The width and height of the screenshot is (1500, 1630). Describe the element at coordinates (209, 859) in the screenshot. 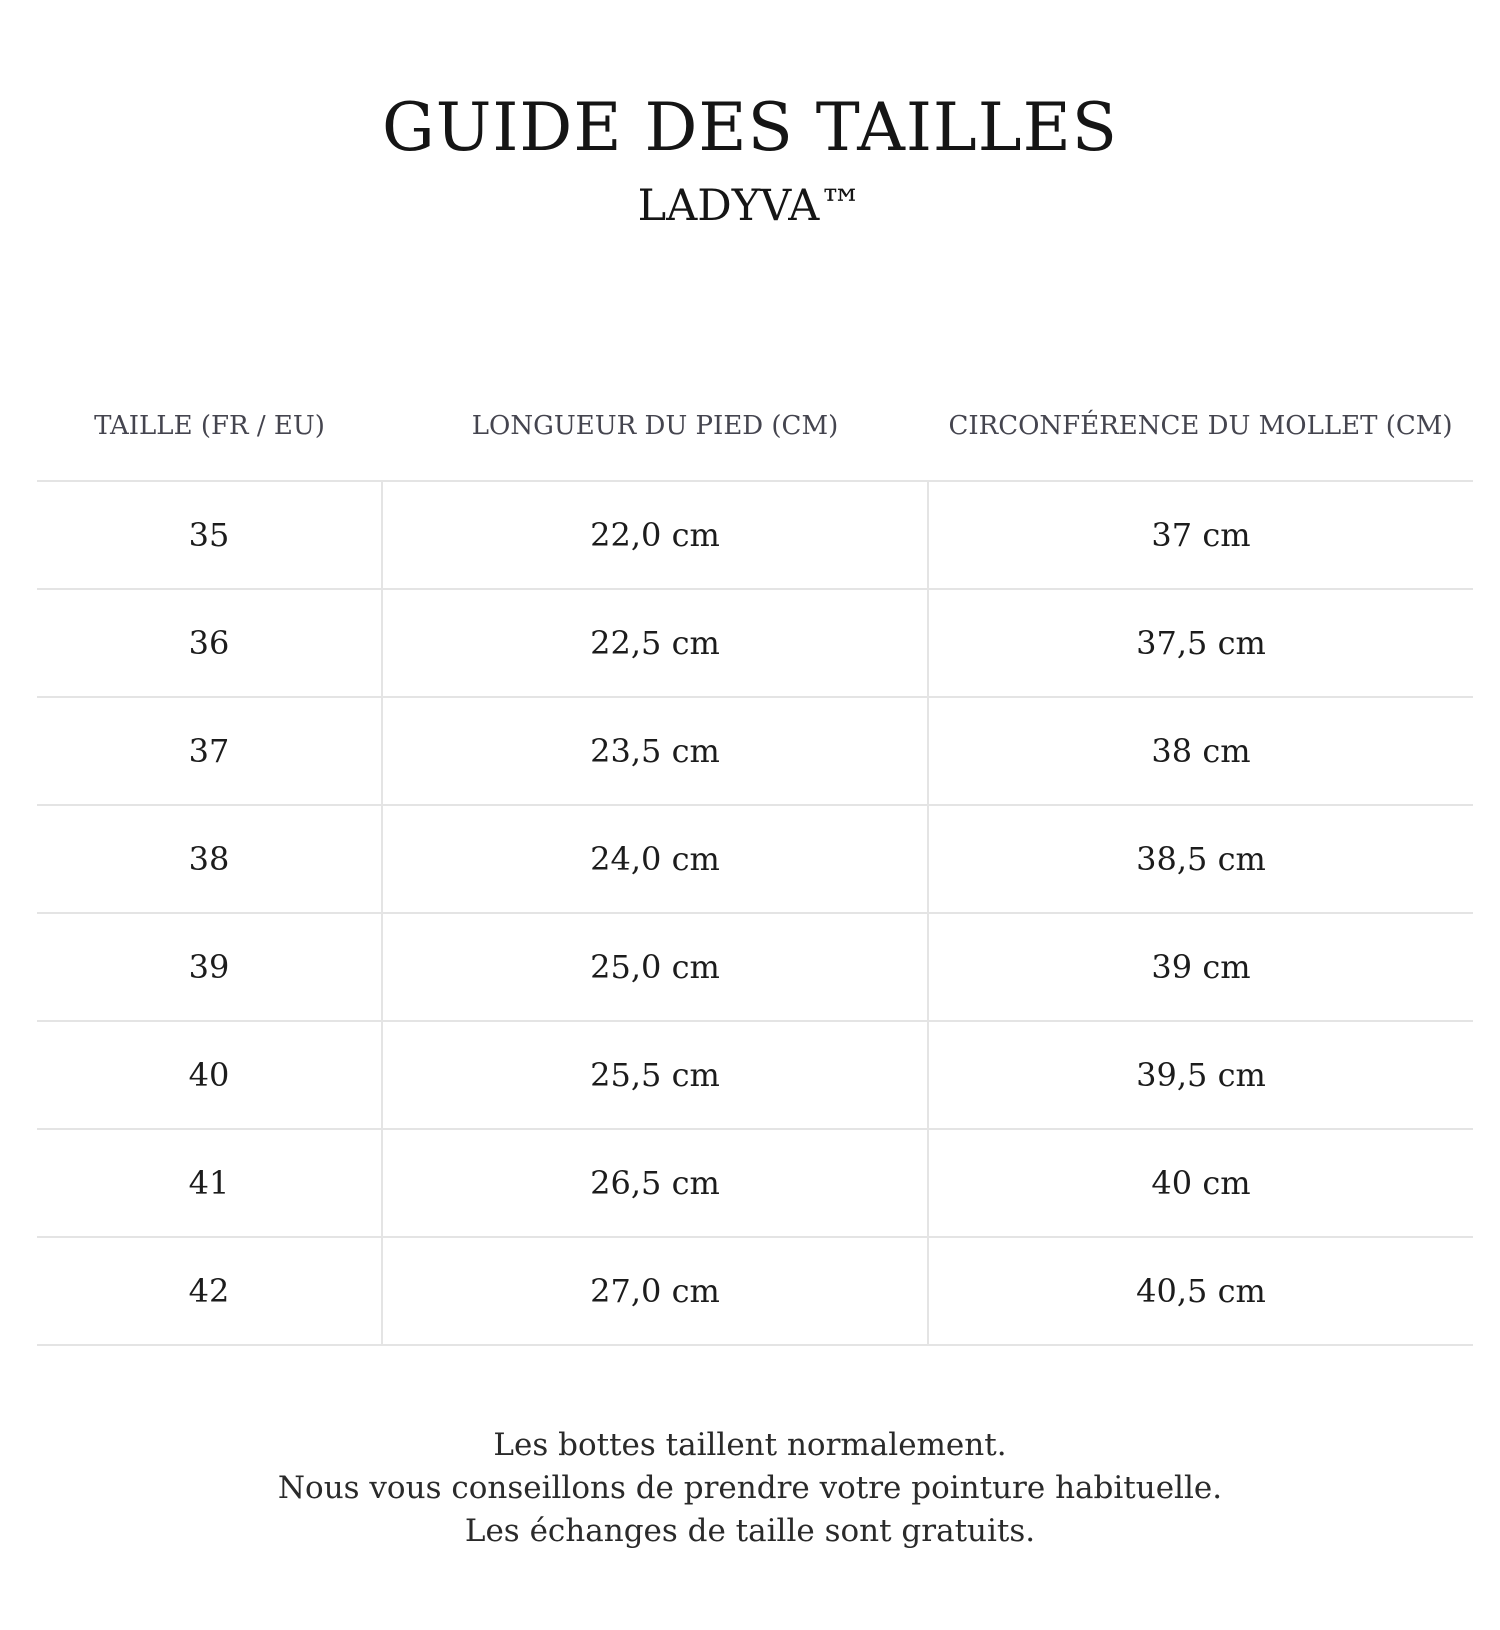

I see `cell-size: 38` at that location.